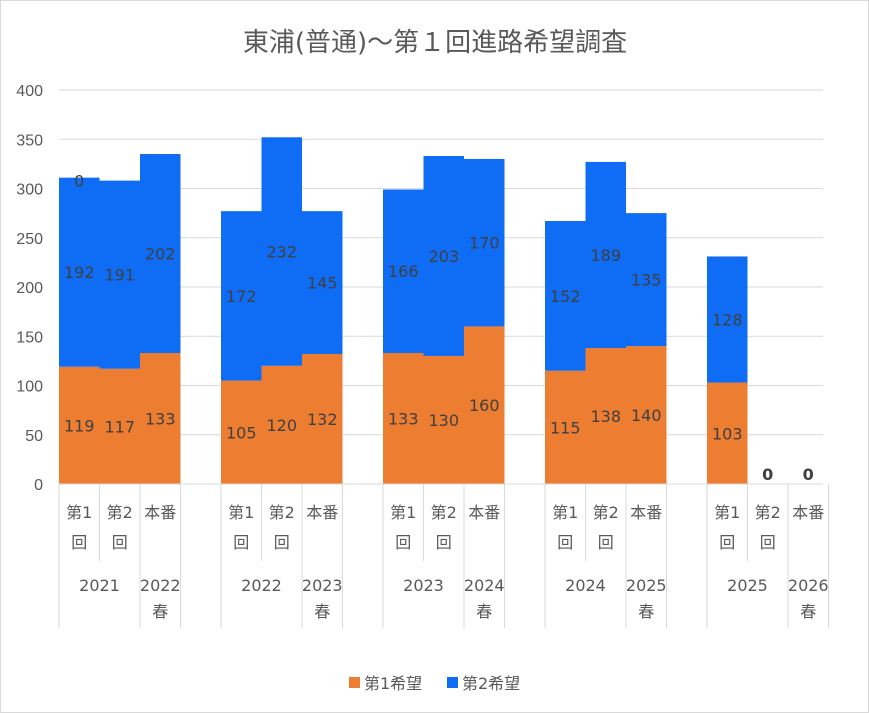 Image resolution: width=869 pixels, height=714 pixels. What do you see at coordinates (747, 585) in the screenshot?
I see `x-group-label: 2025` at bounding box center [747, 585].